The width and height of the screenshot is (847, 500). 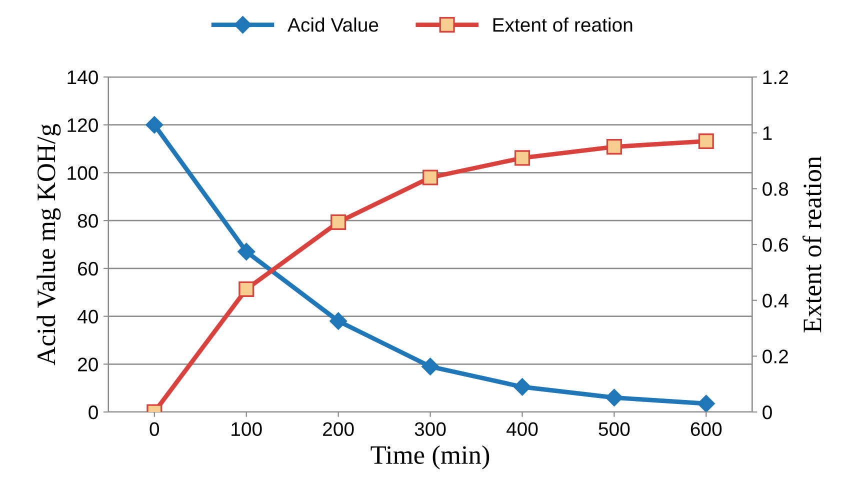 What do you see at coordinates (93, 412) in the screenshot?
I see `y-tick-label: 0` at bounding box center [93, 412].